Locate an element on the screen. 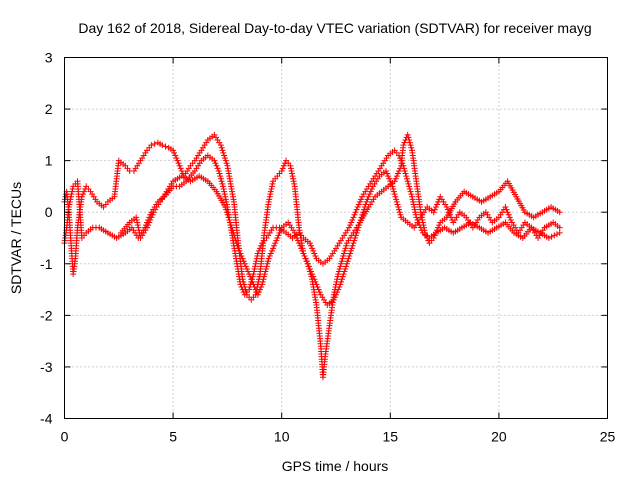 The height and width of the screenshot is (480, 640). x-tick-label: 10 is located at coordinates (282, 437).